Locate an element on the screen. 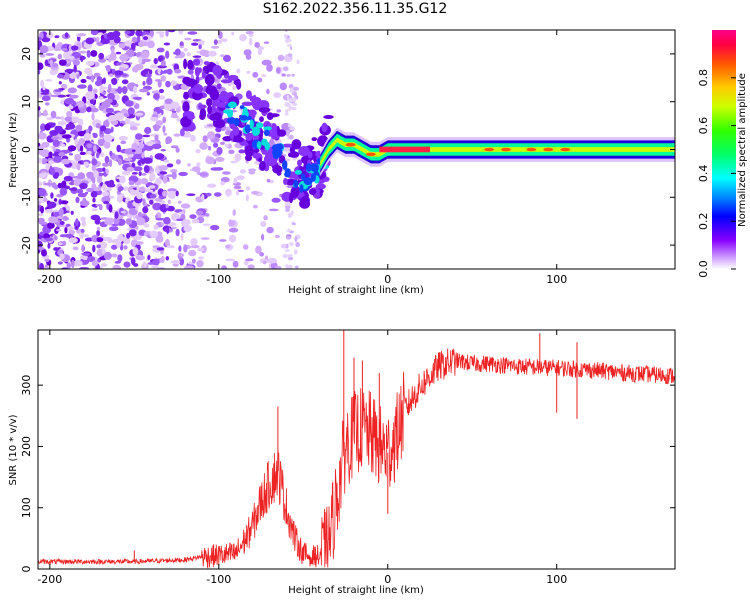 The height and width of the screenshot is (600, 750). colorbar-gradient is located at coordinates (724, 149).